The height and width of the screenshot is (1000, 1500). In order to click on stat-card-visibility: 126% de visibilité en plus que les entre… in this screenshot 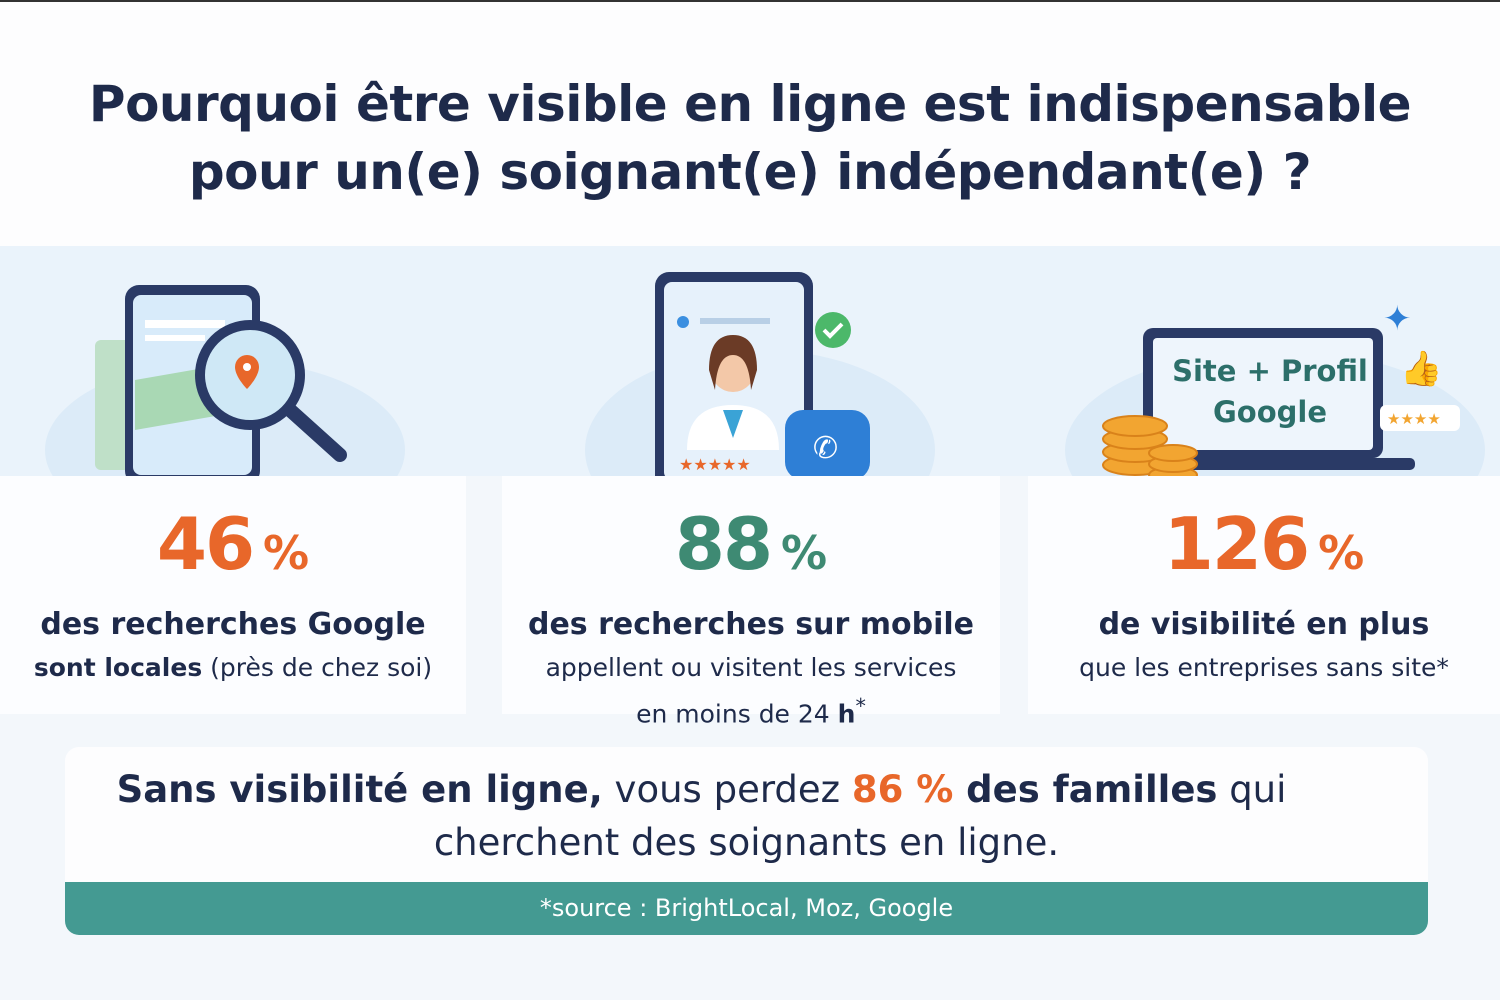, I will do `click(1264, 595)`.